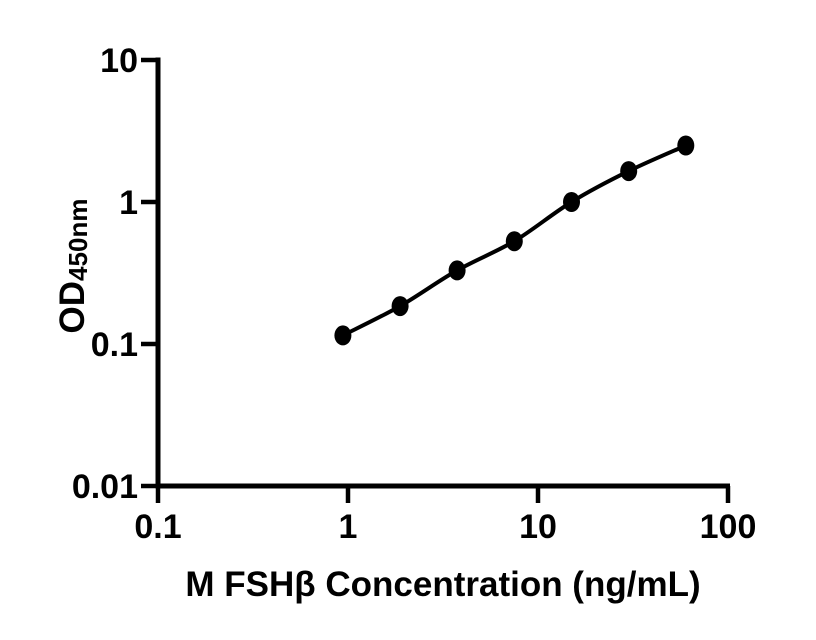 The image size is (816, 640). What do you see at coordinates (443, 494) in the screenshot?
I see `x-axis-ticks` at bounding box center [443, 494].